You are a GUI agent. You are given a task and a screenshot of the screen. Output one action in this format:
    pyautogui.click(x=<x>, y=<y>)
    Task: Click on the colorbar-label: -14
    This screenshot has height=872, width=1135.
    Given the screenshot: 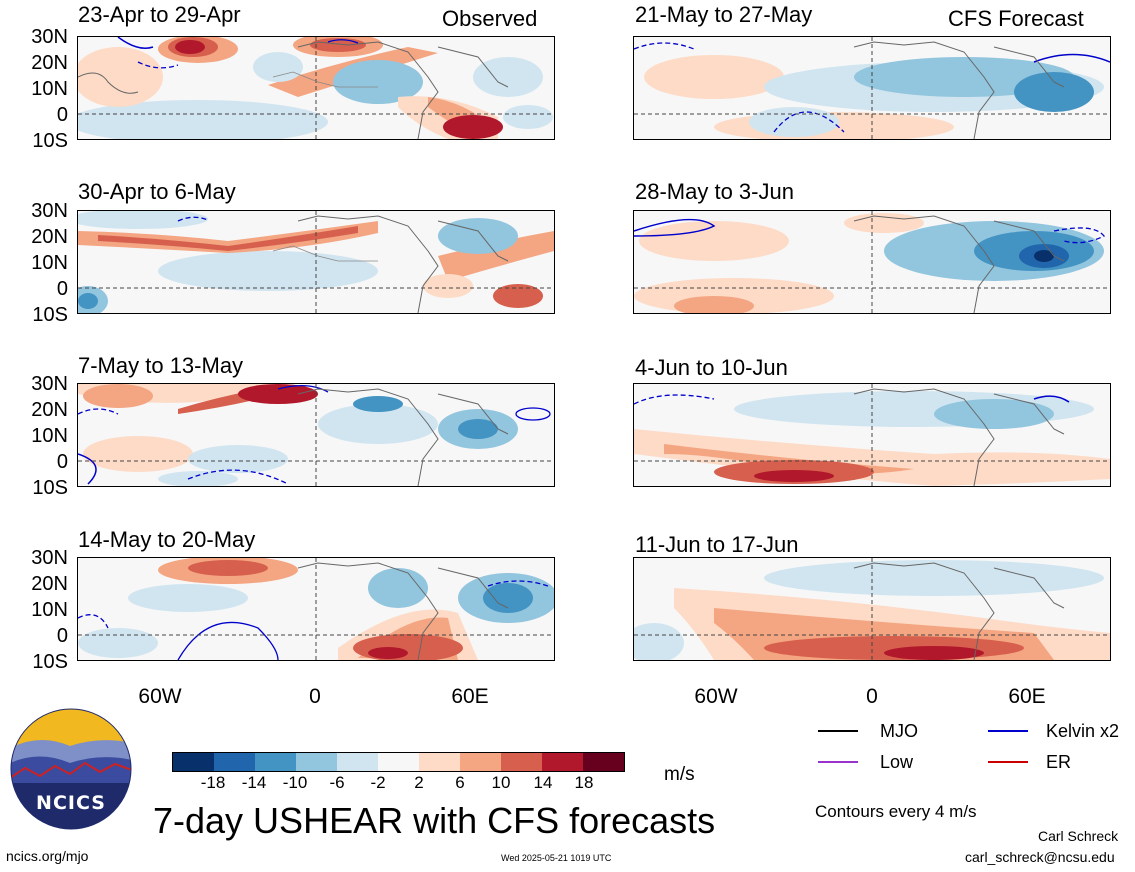 What is the action you would take?
    pyautogui.click(x=254, y=782)
    